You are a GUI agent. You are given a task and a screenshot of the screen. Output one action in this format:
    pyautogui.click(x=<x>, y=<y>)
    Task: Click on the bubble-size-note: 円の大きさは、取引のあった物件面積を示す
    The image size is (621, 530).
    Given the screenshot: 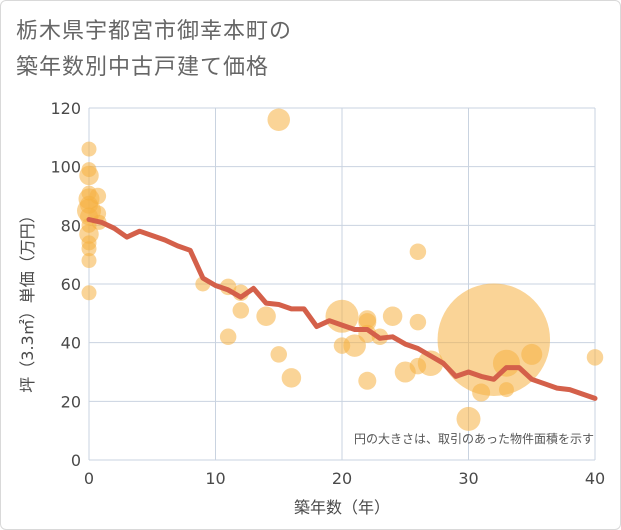 What is the action you would take?
    pyautogui.click(x=474, y=438)
    